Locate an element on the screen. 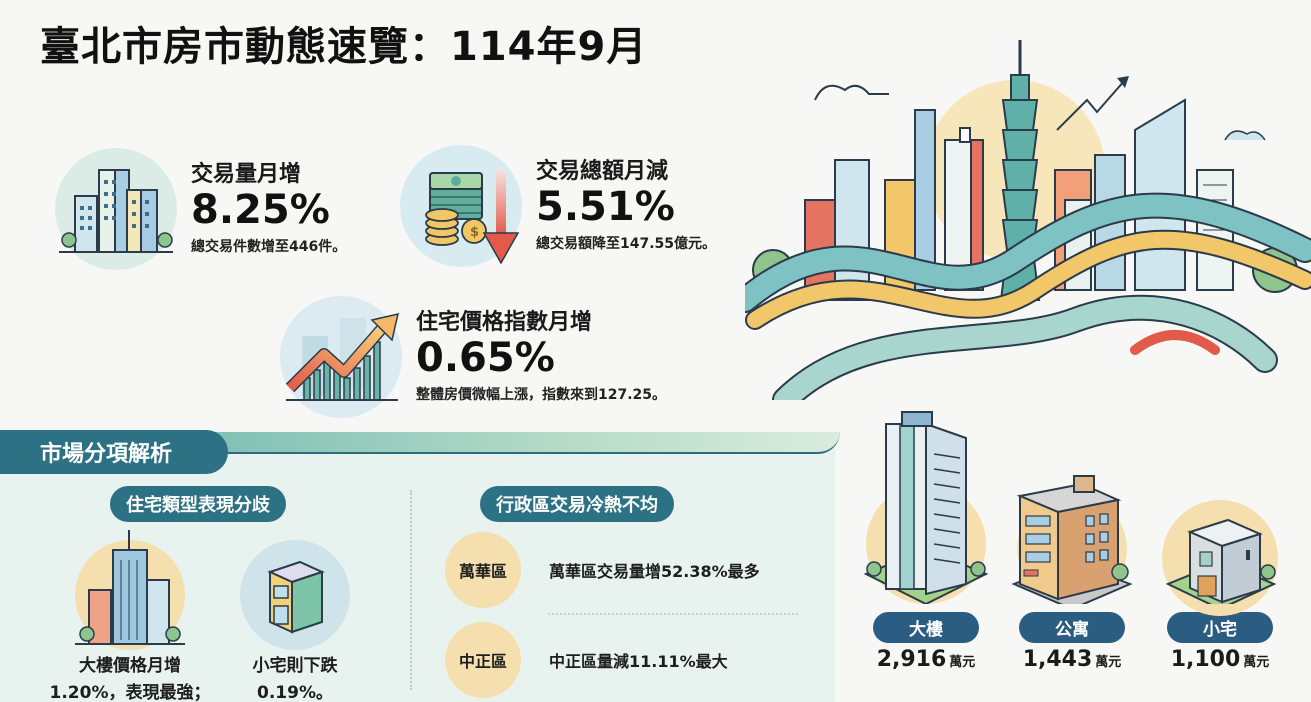  price-type-tag: 小宅 is located at coordinates (1220, 627).